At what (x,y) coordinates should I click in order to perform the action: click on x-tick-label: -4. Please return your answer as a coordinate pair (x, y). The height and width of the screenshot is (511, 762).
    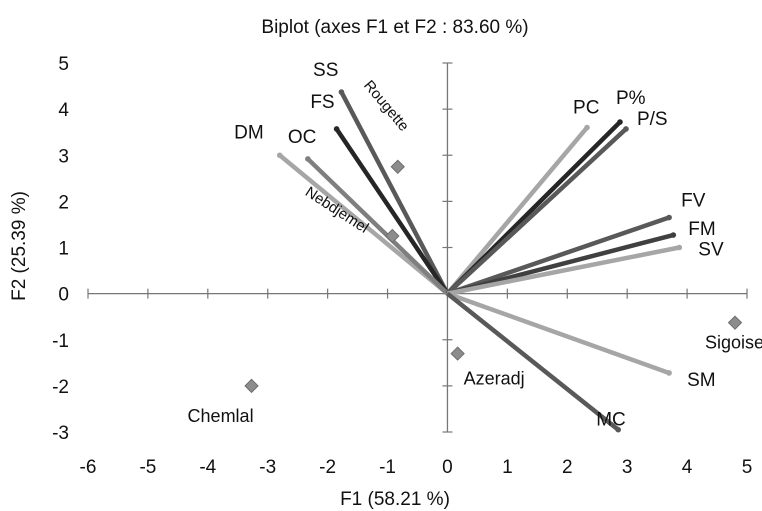
    Looking at the image, I should click on (207, 467).